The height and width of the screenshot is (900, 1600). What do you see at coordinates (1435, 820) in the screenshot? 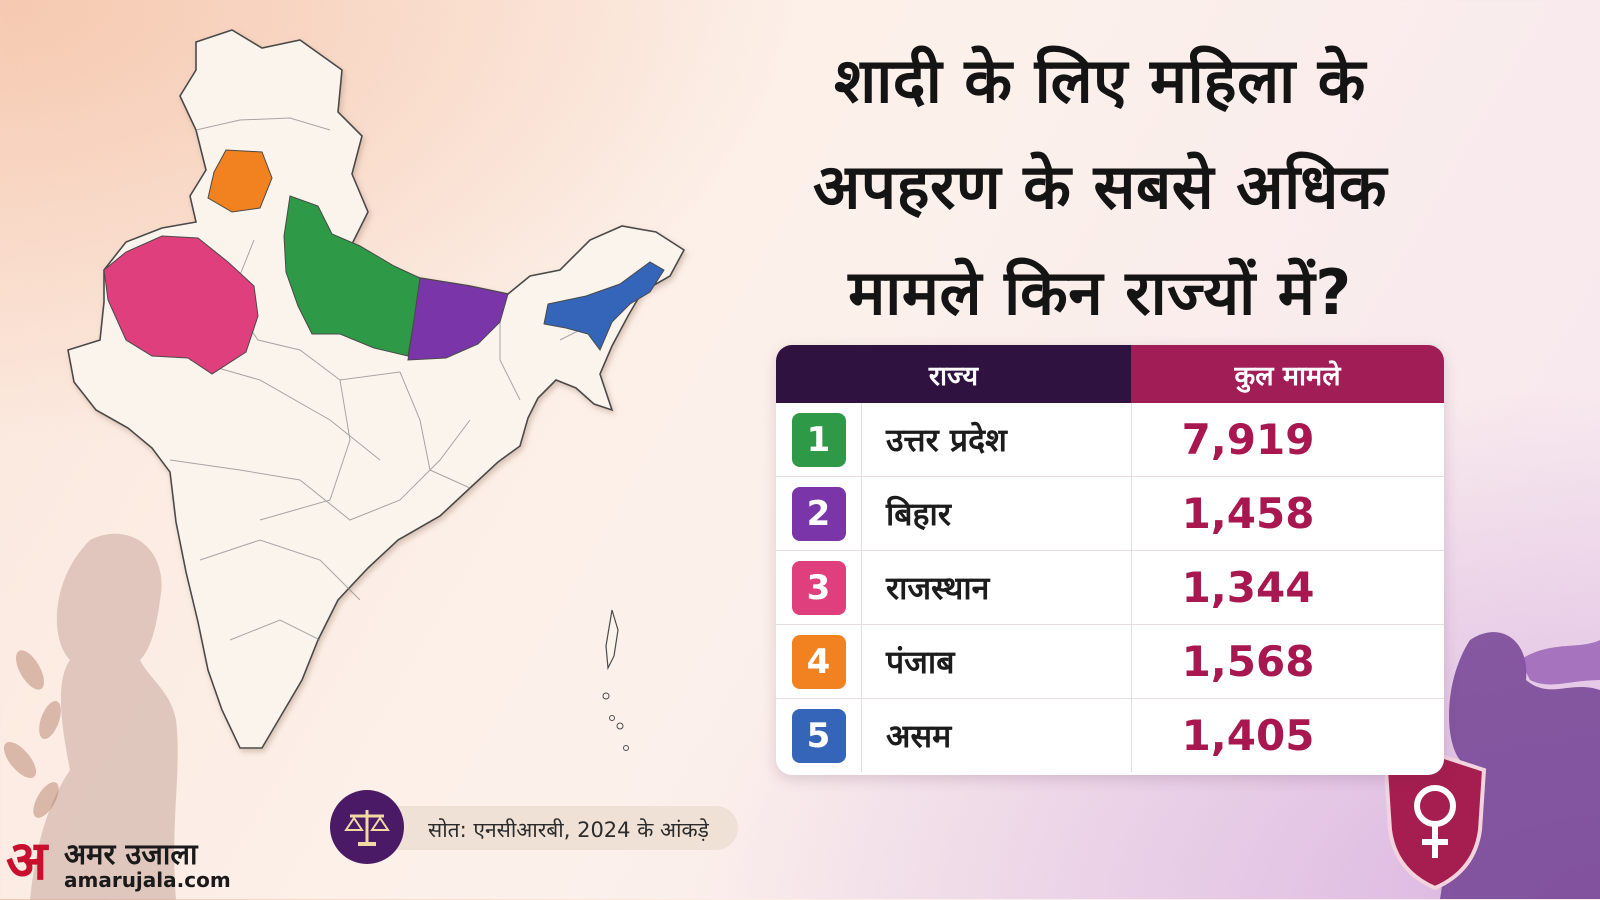
I see `female-symbol-shield-icon` at bounding box center [1435, 820].